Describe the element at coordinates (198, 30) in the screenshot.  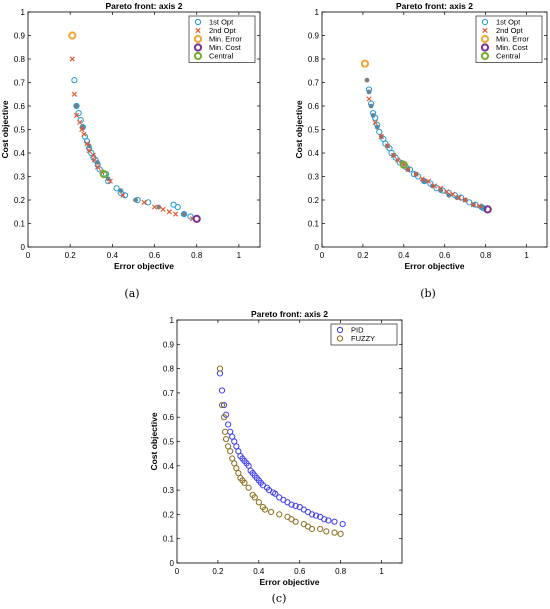
I see `legend-marker-2nd-opt` at that location.